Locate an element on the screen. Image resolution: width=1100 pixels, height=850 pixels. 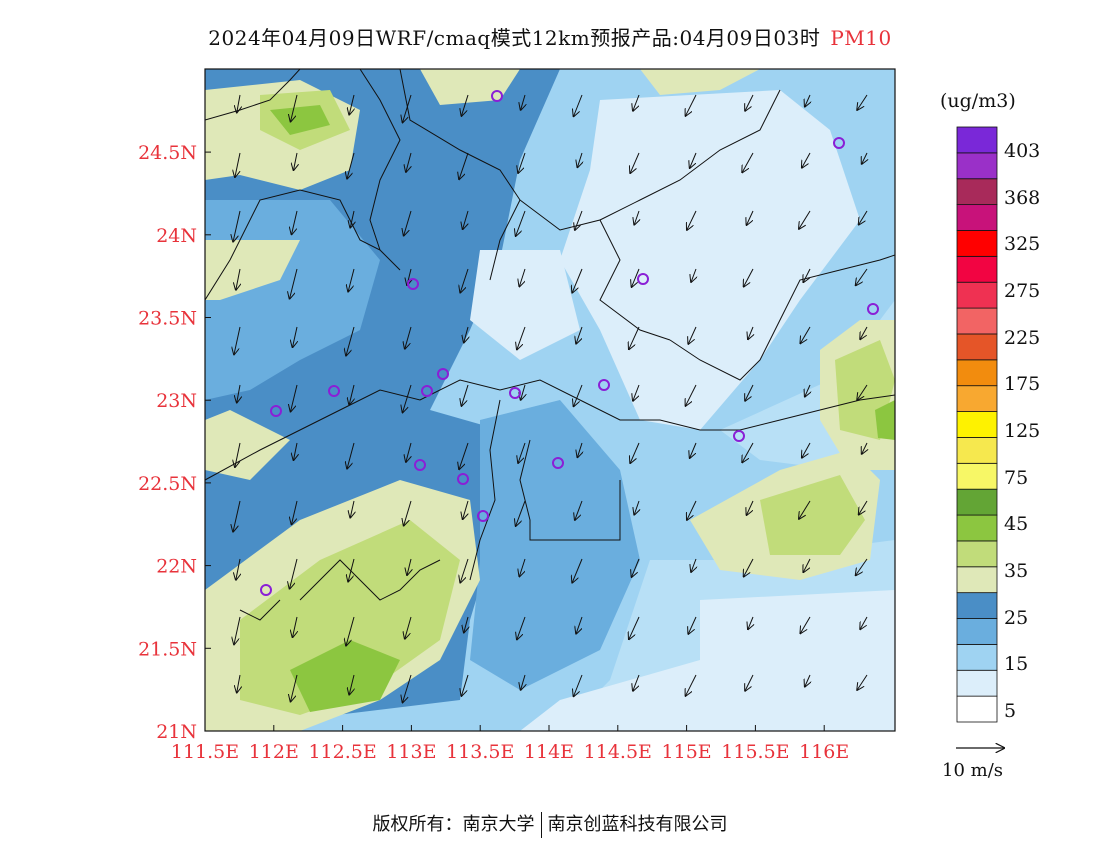
y-tick-label: 23N is located at coordinates (176, 401).